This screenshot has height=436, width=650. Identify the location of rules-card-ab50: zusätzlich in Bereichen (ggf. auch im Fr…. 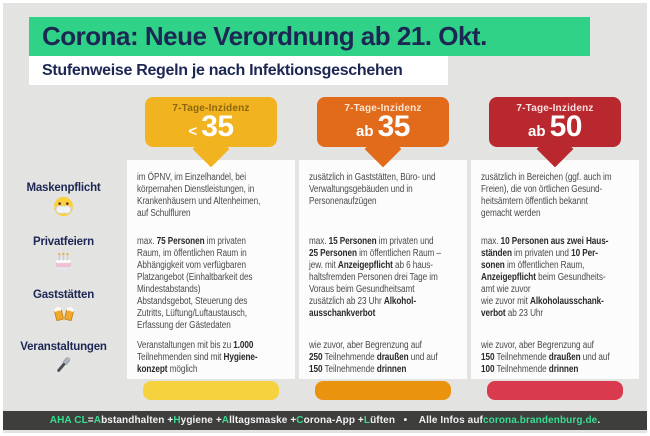
(555, 269).